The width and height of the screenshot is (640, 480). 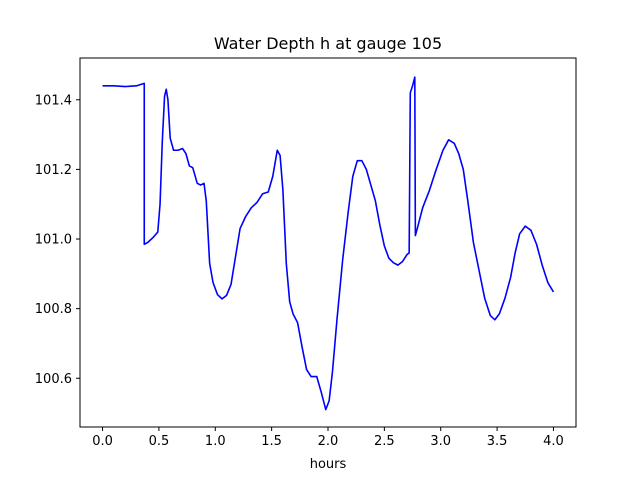 I want to click on x-tick-label: 3.0, so click(x=440, y=441).